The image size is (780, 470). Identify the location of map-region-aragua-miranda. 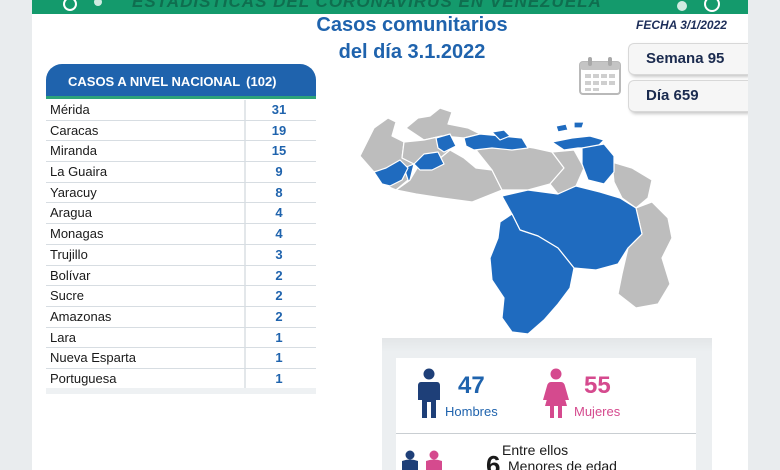
(496, 142).